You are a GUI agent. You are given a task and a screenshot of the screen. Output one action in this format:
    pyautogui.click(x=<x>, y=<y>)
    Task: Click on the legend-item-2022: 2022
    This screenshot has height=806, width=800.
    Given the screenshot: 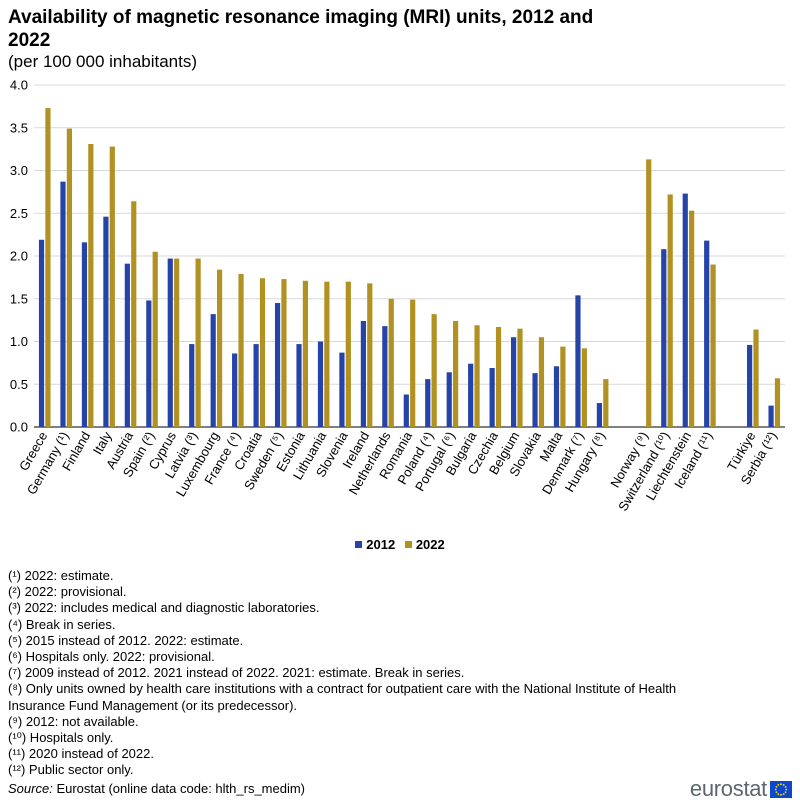 What is the action you would take?
    pyautogui.click(x=424, y=544)
    